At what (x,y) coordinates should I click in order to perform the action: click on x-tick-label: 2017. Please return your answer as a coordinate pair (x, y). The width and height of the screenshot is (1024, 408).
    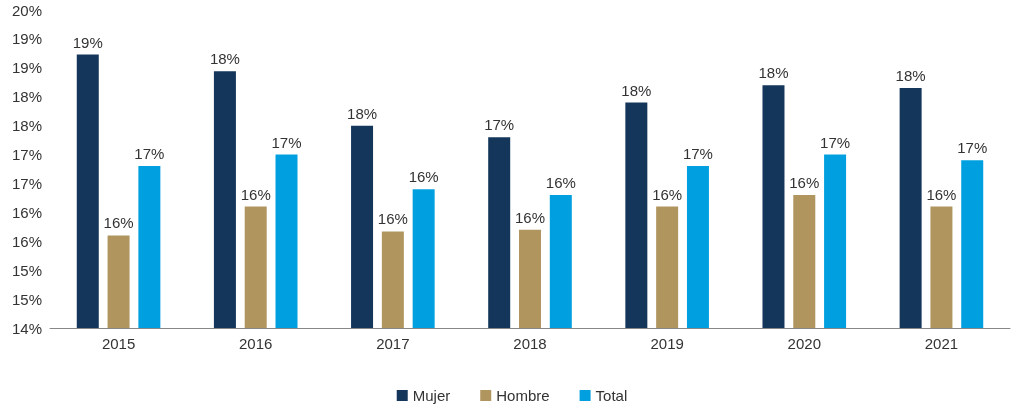
    Looking at the image, I should click on (393, 343).